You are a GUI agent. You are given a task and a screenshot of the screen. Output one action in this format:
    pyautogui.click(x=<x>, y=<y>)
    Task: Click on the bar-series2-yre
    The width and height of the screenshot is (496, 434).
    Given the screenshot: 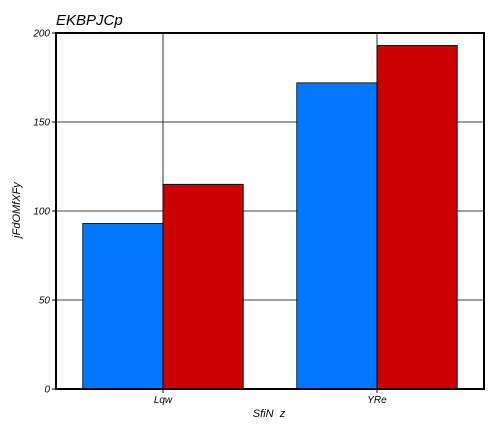 What is the action you would take?
    pyautogui.click(x=417, y=217)
    